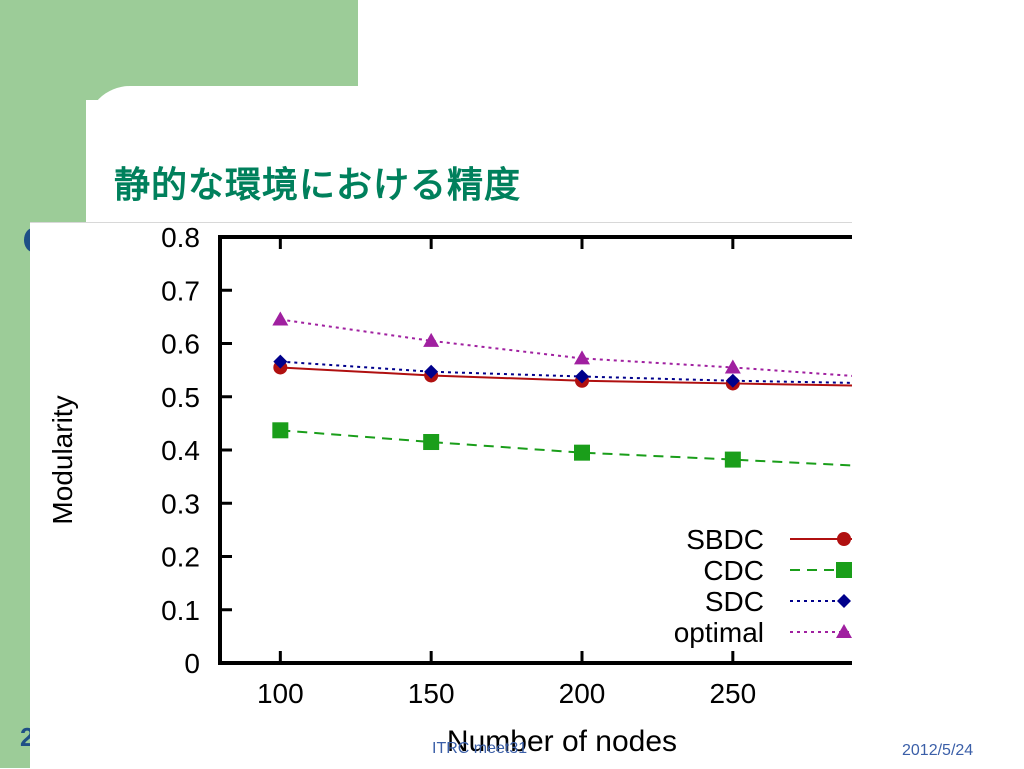 The image size is (1024, 769). I want to click on footer-date: 2012/5/24, so click(938, 750).